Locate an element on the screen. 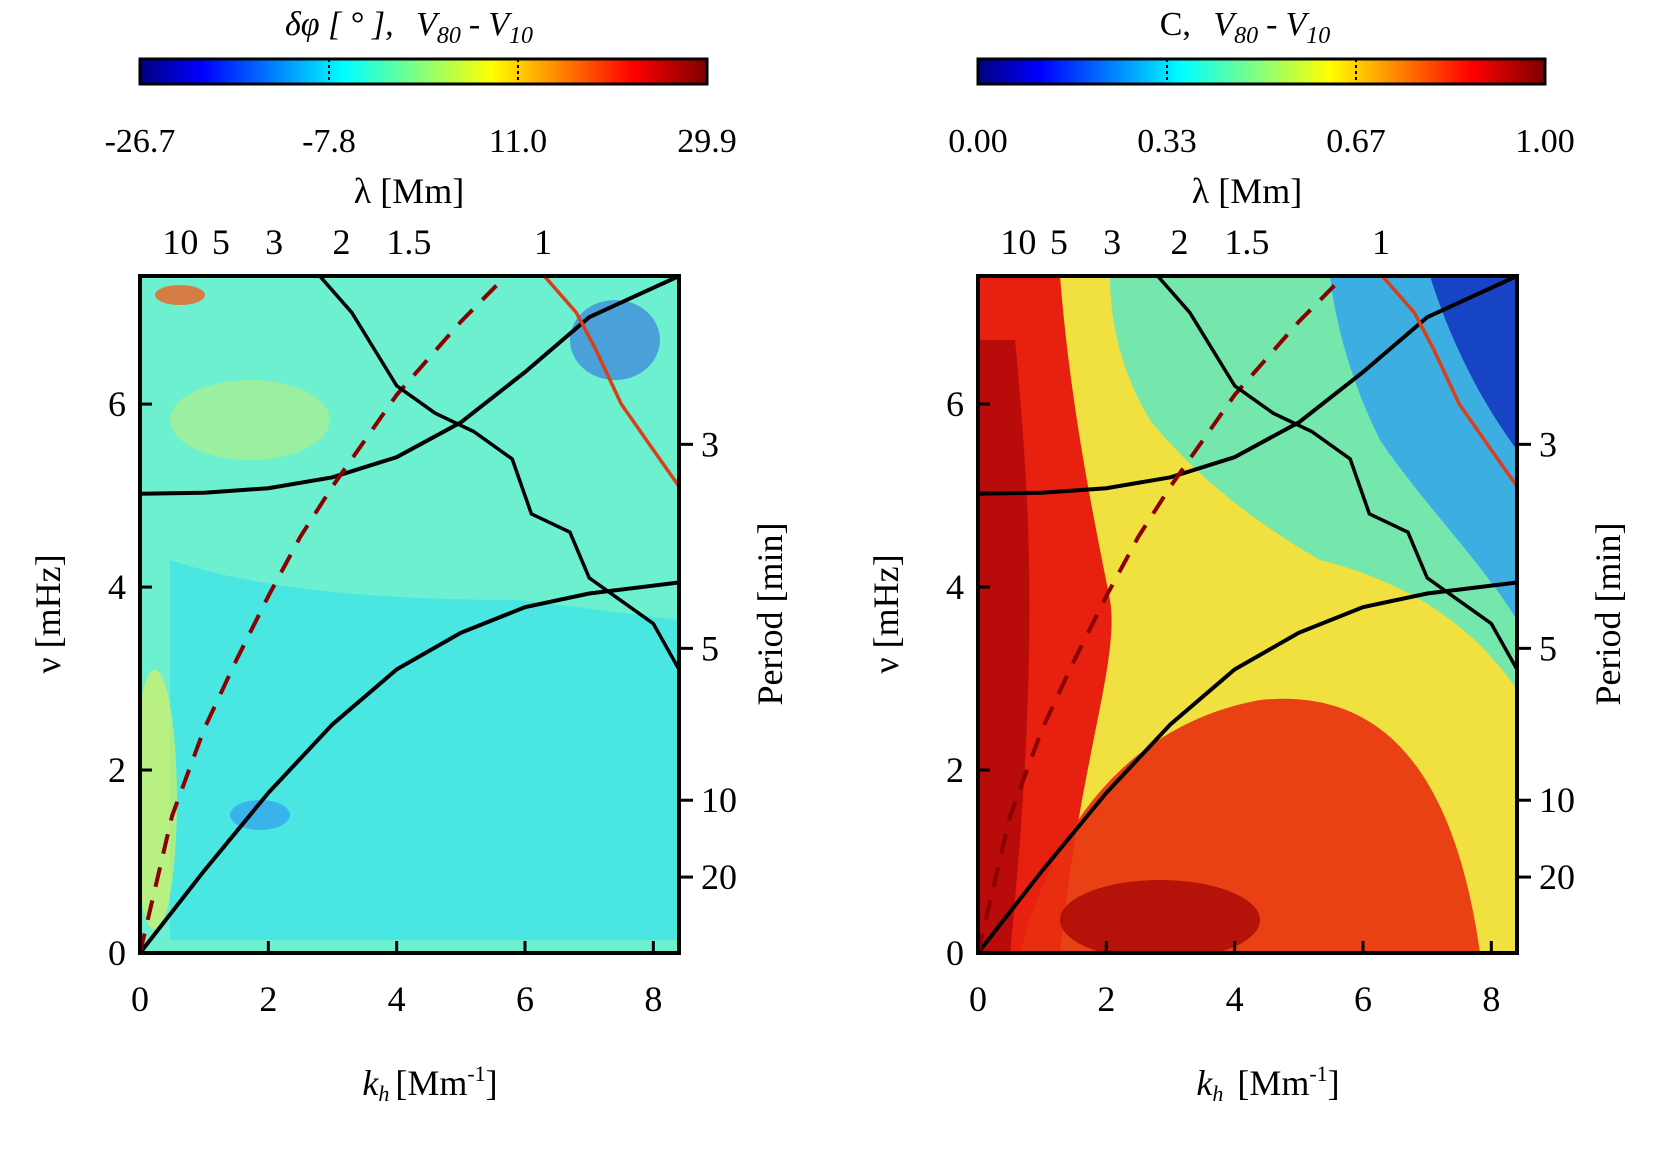 The width and height of the screenshot is (1676, 1152). right-gravity-curve is located at coordinates (1247, 766).